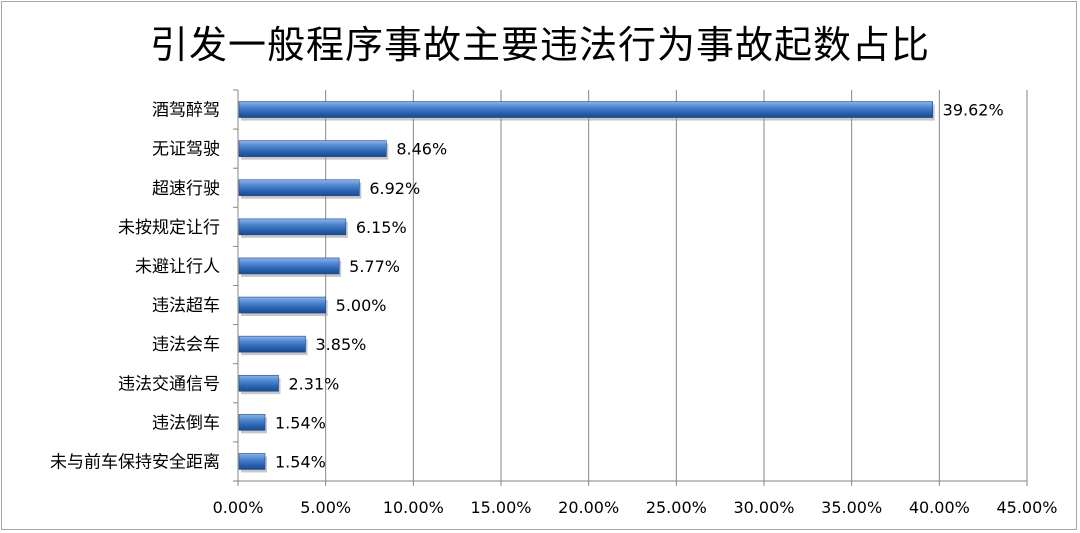 The width and height of the screenshot is (1080, 533). Describe the element at coordinates (135, 462) in the screenshot. I see `category-label-9: 未与前车保持安全距离` at that location.